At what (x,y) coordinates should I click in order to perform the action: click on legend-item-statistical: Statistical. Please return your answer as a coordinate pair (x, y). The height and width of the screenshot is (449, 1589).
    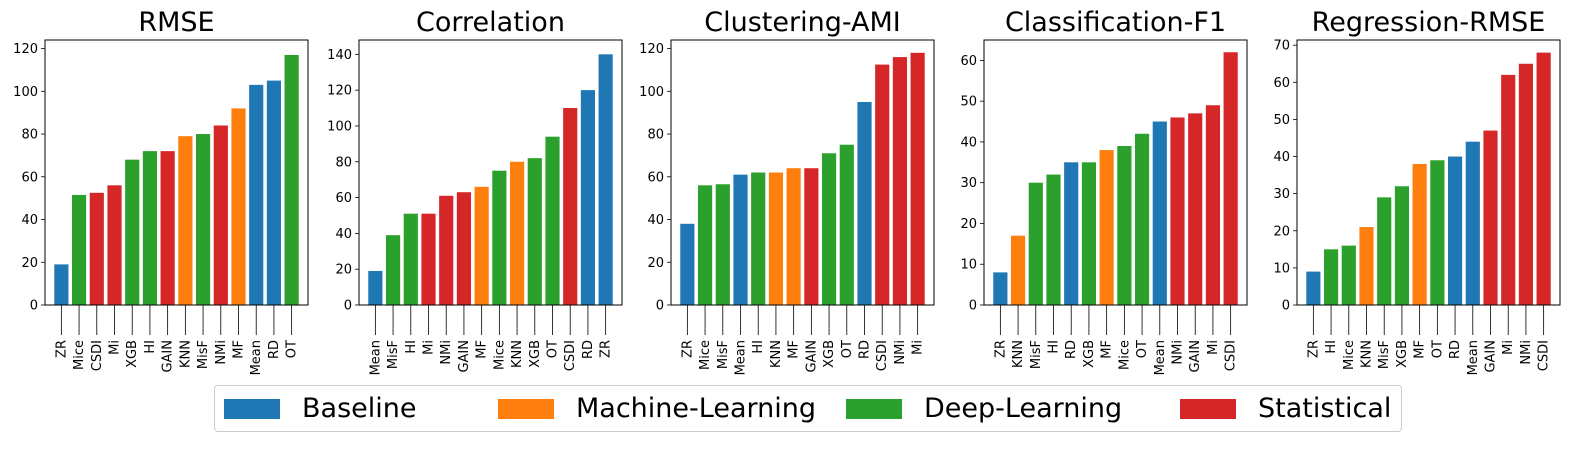
    Looking at the image, I should click on (1285, 408).